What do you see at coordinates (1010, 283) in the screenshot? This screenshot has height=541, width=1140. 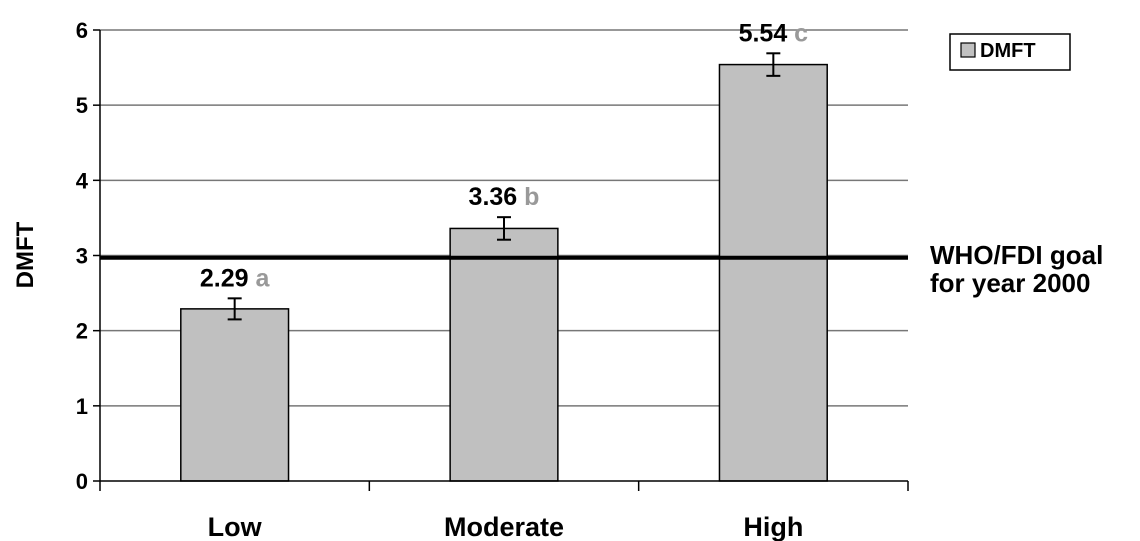 I see `reference-label-line-2: for year 2000` at bounding box center [1010, 283].